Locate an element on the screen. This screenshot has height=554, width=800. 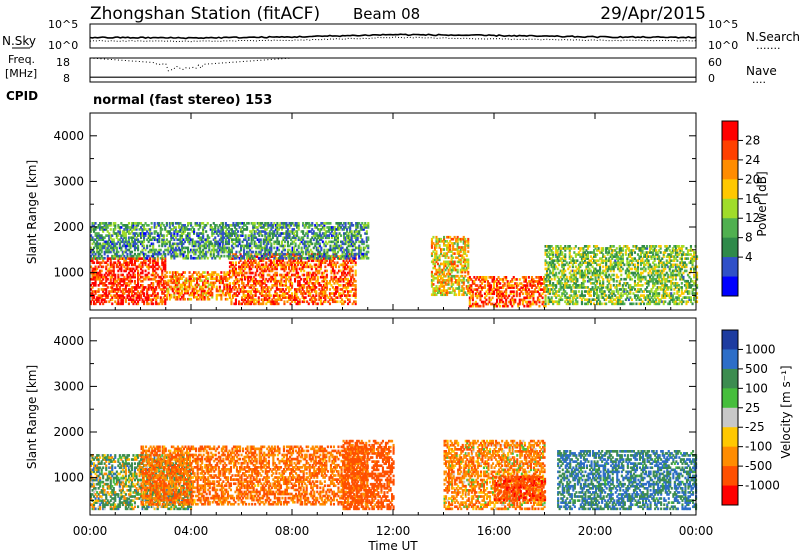
nsearch-line is located at coordinates (392, 39).